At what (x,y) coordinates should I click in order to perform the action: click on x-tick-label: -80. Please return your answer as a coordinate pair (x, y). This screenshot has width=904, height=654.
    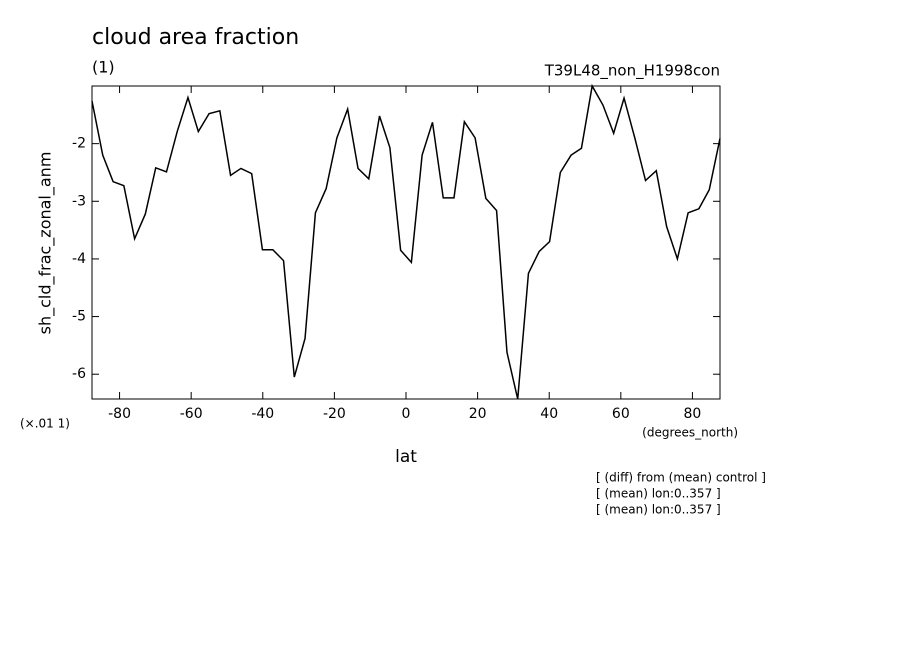
    Looking at the image, I should click on (119, 414).